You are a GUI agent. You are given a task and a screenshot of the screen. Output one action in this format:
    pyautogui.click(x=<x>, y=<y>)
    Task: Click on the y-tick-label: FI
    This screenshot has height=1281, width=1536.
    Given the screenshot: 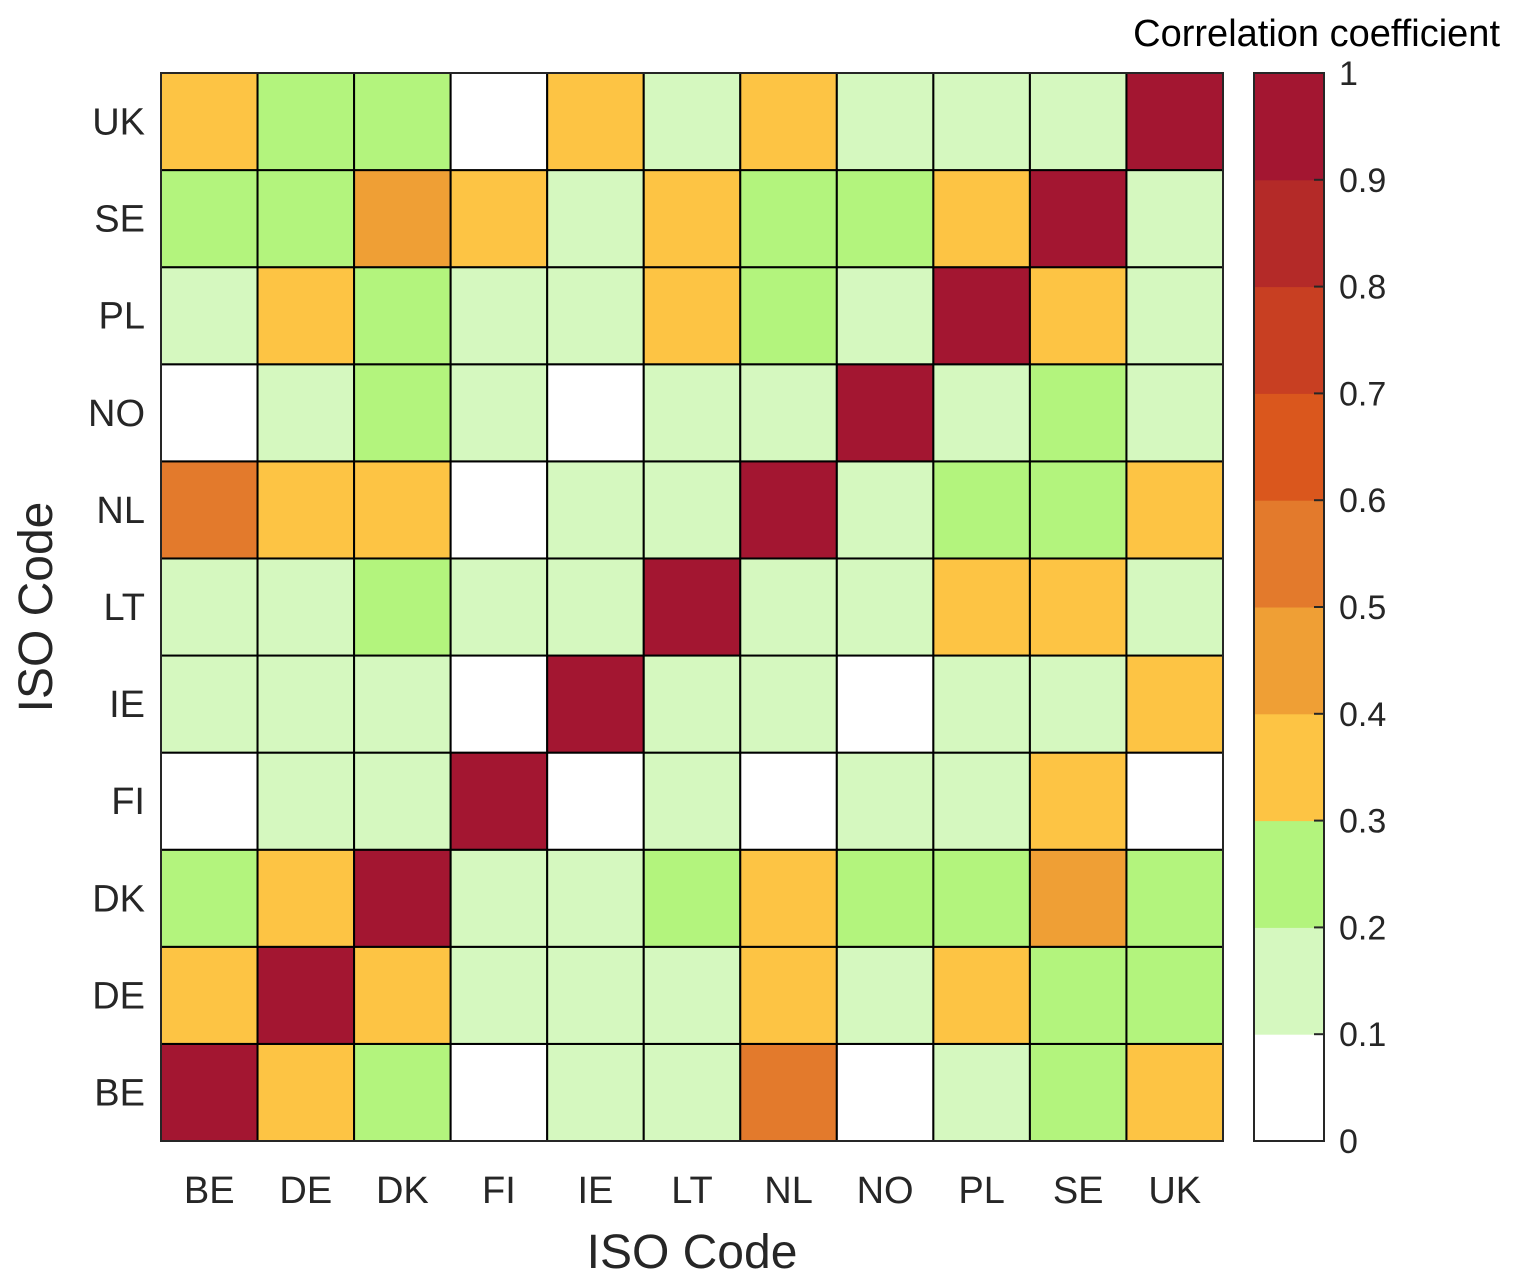 What is the action you would take?
    pyautogui.click(x=128, y=802)
    